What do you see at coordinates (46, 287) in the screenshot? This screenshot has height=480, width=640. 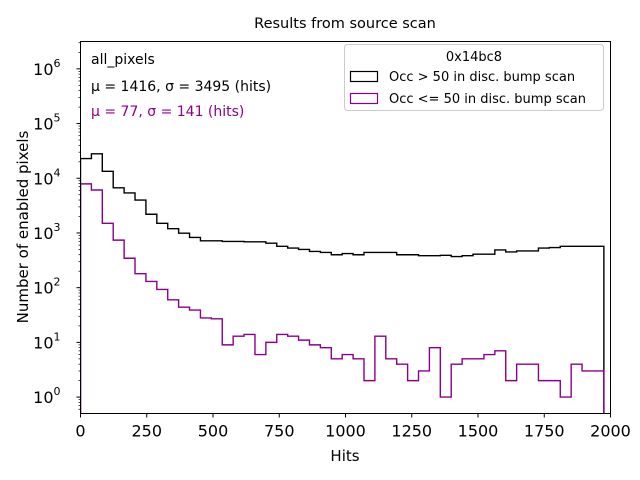 I see `y-tick-label: 10²` at bounding box center [46, 287].